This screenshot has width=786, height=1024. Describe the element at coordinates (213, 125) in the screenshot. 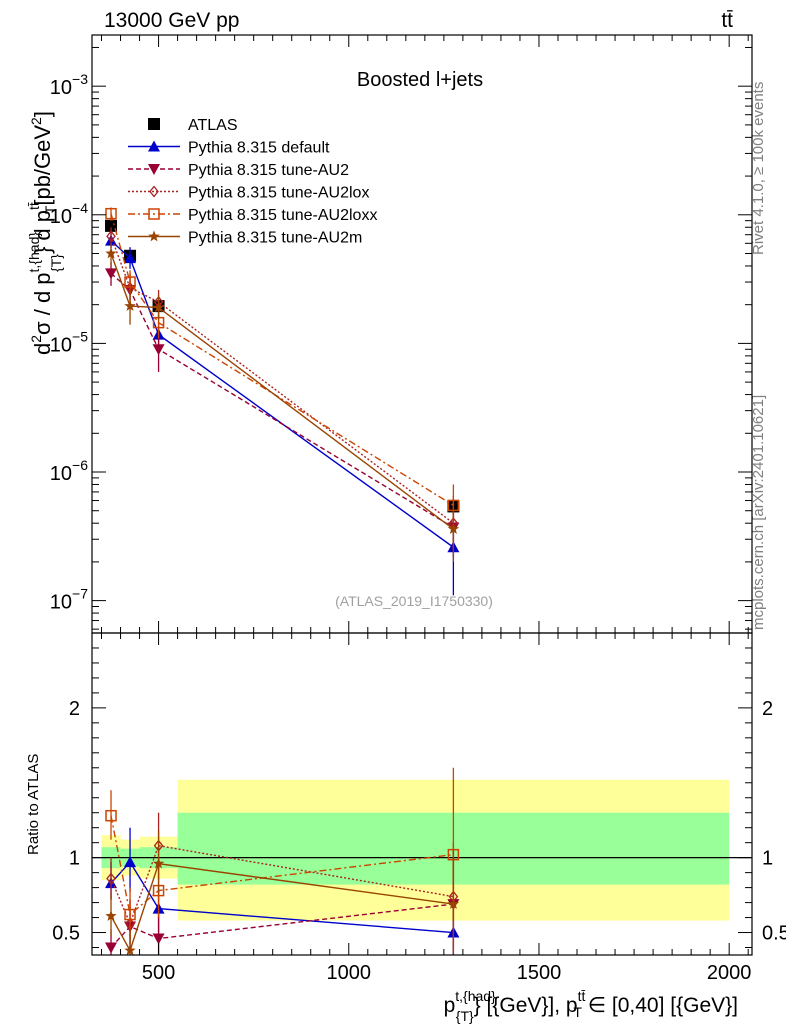

I see `legend-label-atlas: ATLAS` at that location.